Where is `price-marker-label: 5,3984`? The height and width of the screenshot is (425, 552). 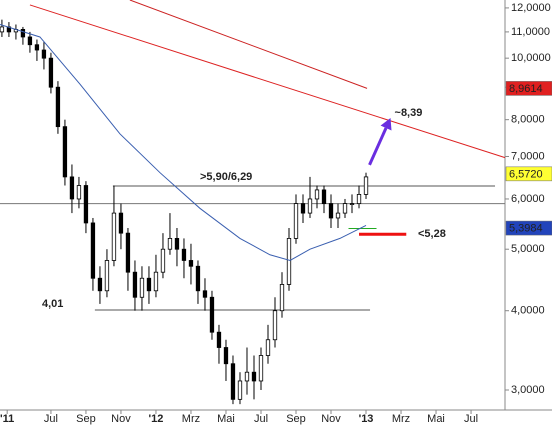 price-marker-label: 5,3984 is located at coordinates (526, 228).